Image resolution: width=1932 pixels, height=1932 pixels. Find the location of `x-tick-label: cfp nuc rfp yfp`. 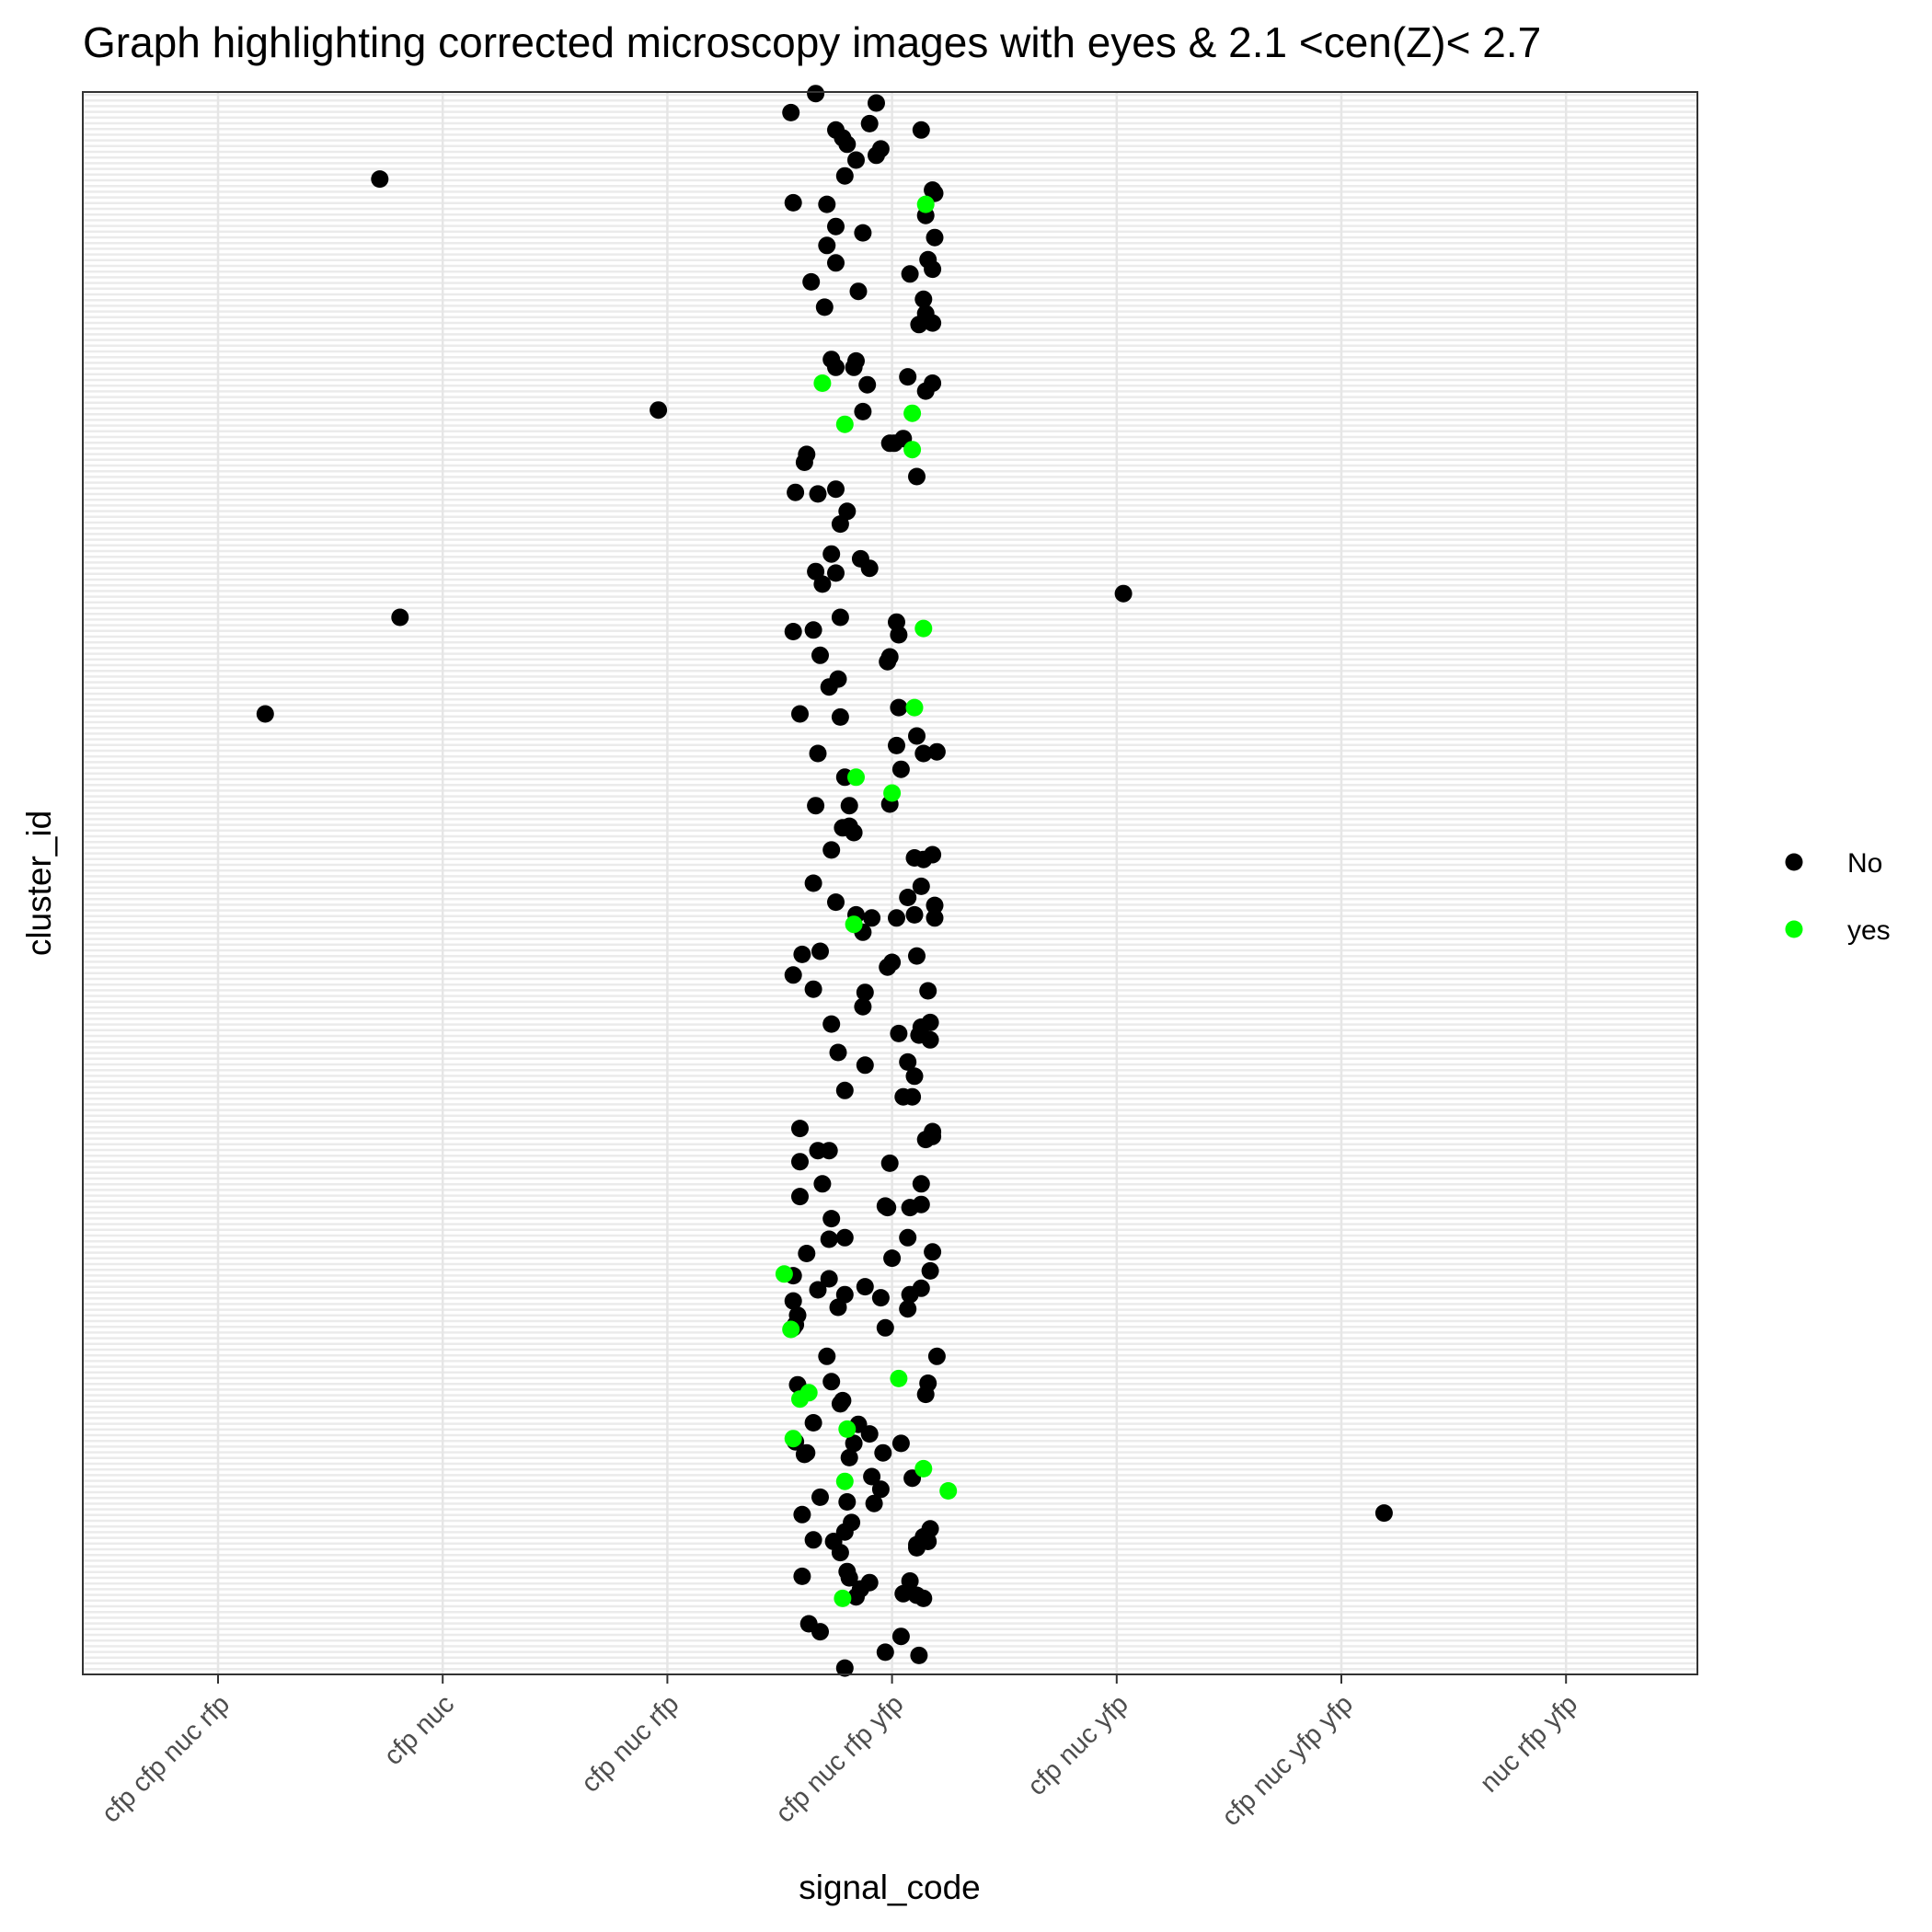

x-tick-label: cfp nuc rfp yfp is located at coordinates (839, 1758).